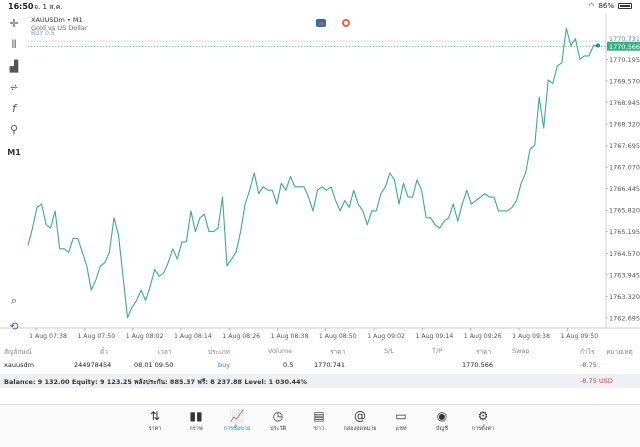 This screenshot has width=640, height=447. Describe the element at coordinates (346, 23) in the screenshot. I see `stopwatch-icon` at that location.